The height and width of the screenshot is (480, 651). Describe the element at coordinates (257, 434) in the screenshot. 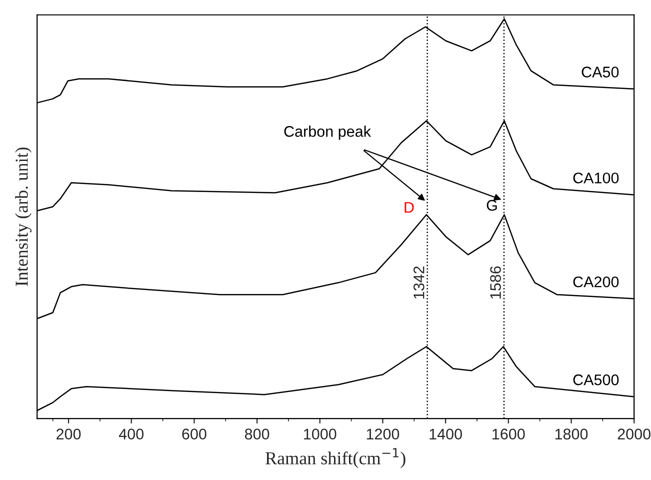

I see `x-tick-label: 800` at that location.